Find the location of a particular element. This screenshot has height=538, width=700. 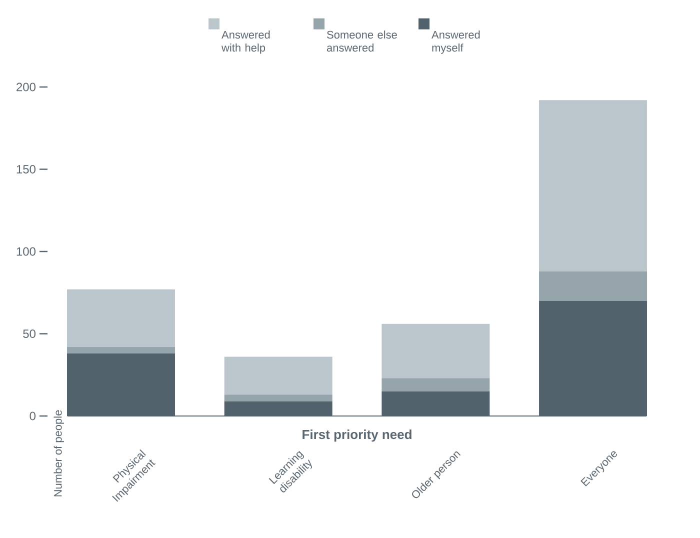

y-tick-label: 150 is located at coordinates (26, 169).